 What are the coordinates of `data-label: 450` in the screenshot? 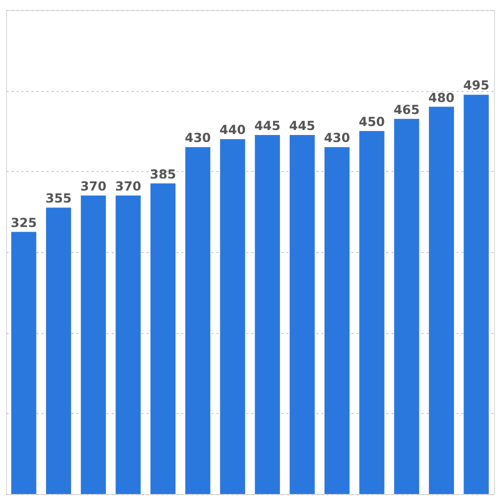 It's located at (372, 121).